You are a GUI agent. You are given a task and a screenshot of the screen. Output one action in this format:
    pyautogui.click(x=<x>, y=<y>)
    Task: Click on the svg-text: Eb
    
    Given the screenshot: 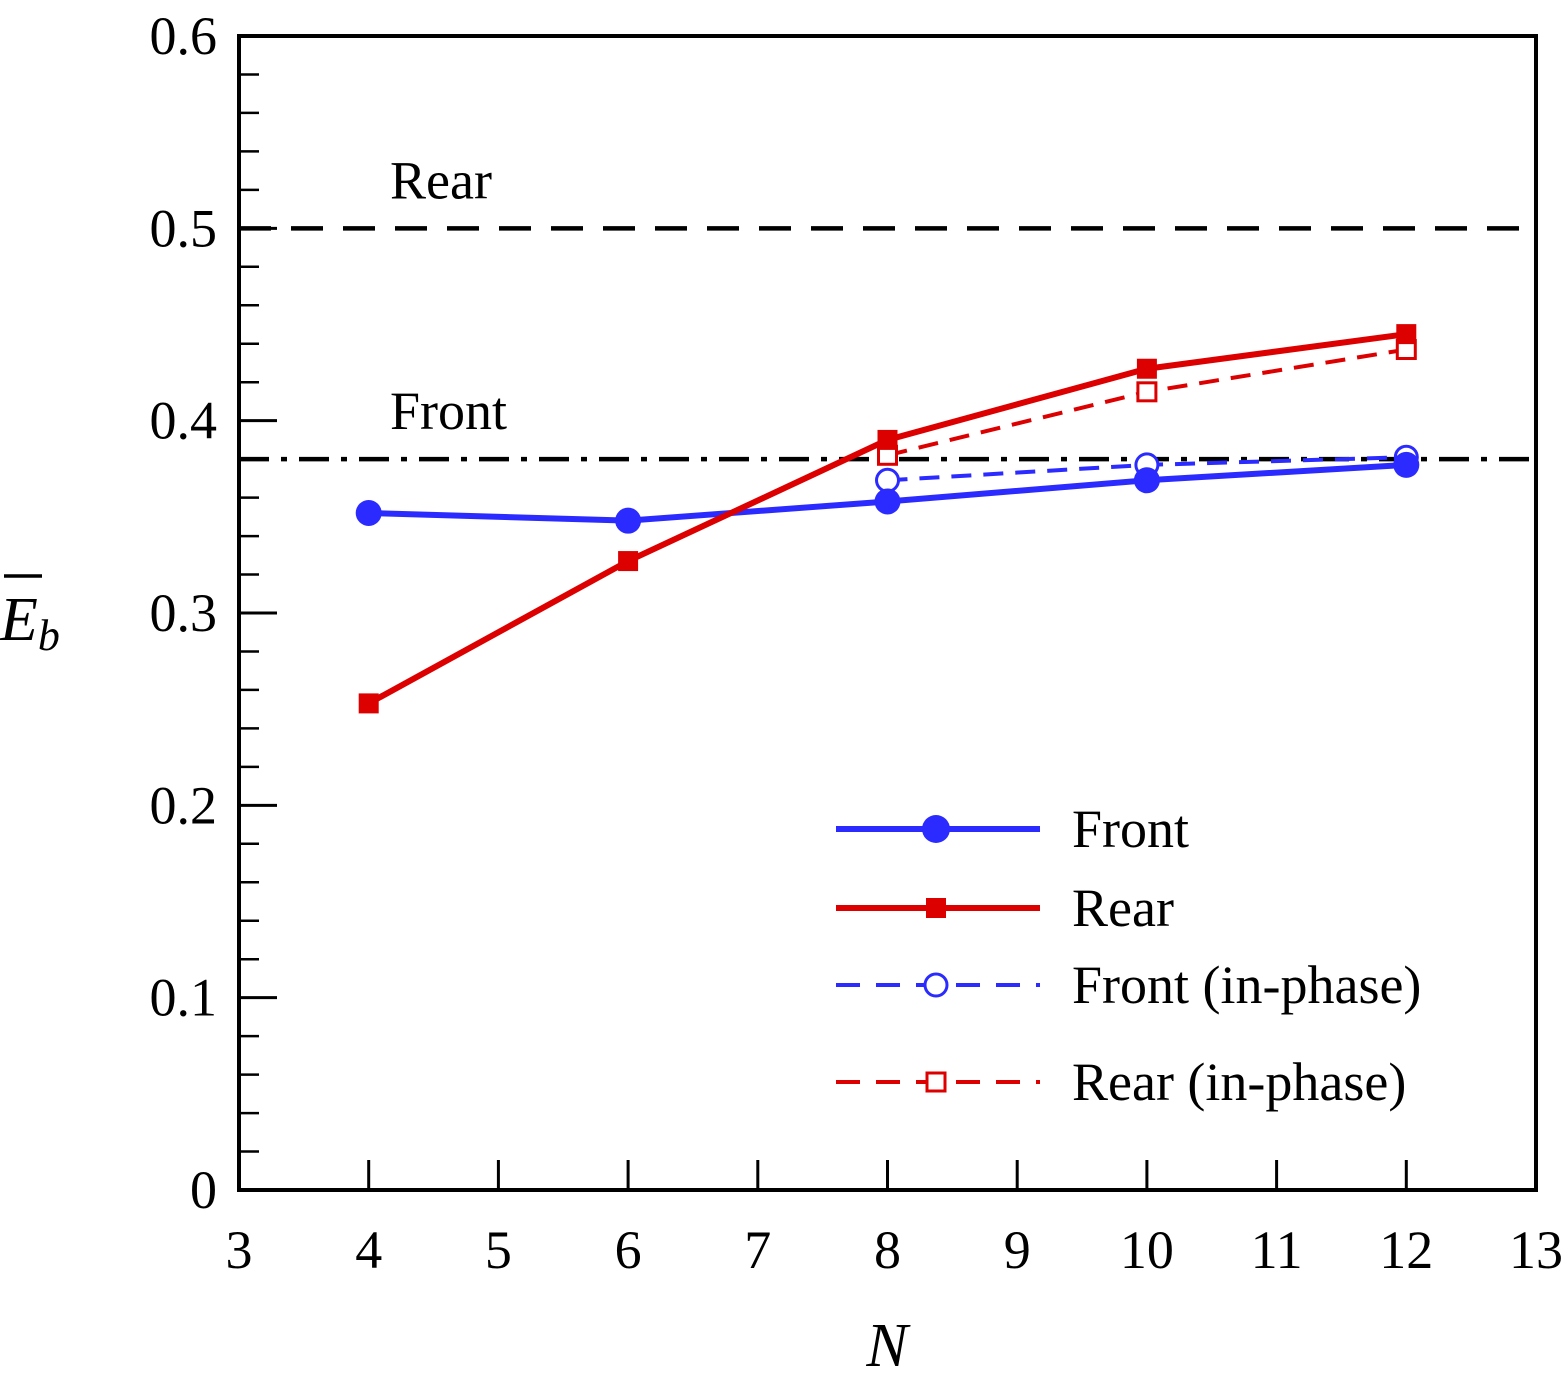 What is the action you would take?
    pyautogui.click(x=30, y=623)
    